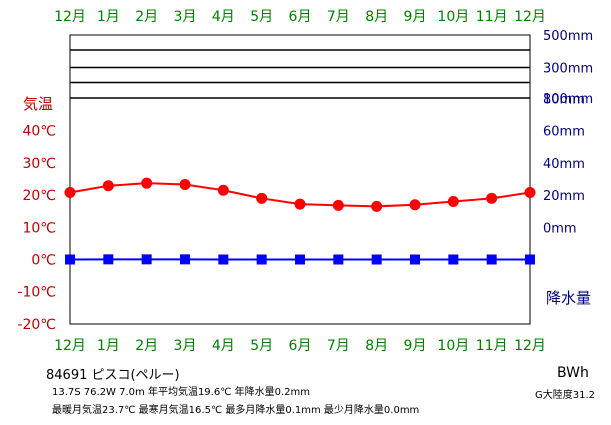 Image resolution: width=611 pixels, height=425 pixels. I want to click on month-label-bottom: 11月, so click(492, 346).